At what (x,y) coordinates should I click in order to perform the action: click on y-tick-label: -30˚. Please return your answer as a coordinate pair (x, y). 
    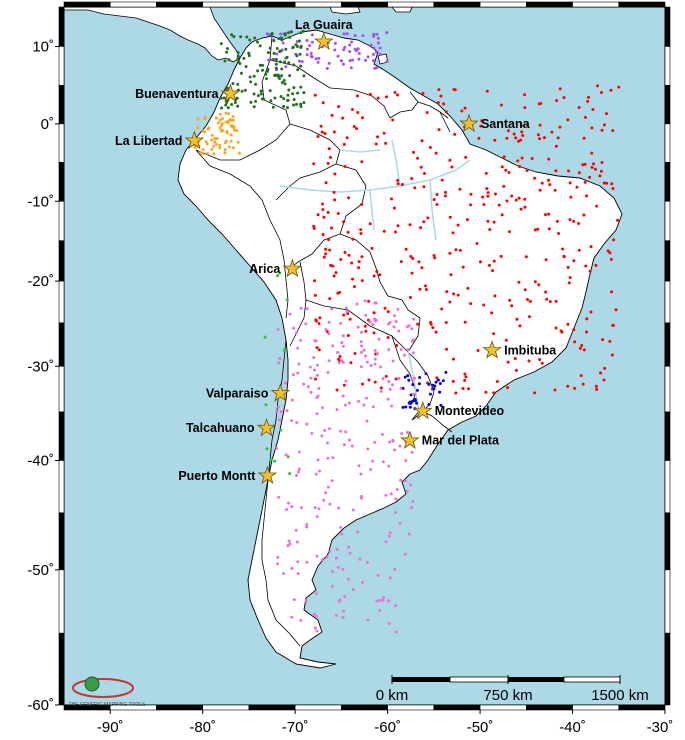
    Looking at the image, I should click on (40, 366).